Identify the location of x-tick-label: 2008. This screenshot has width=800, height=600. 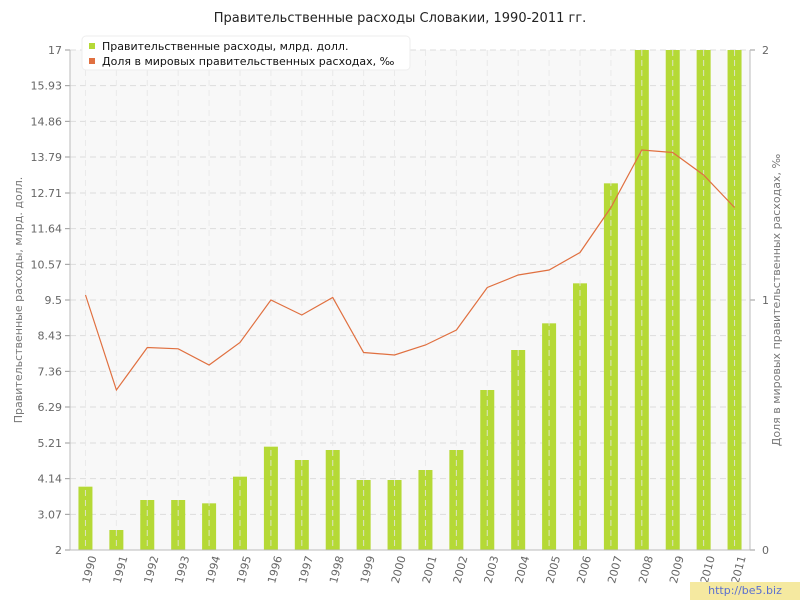
(646, 569).